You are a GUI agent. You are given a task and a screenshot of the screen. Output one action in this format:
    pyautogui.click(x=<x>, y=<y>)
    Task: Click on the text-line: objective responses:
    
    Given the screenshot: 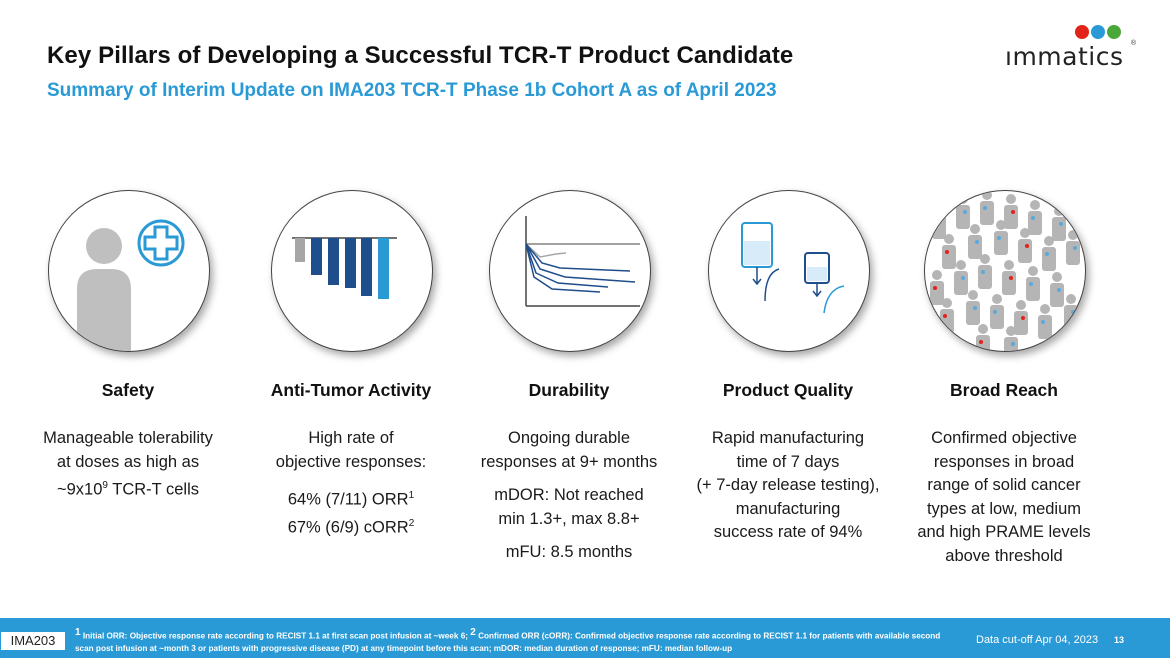 What is the action you would take?
    pyautogui.click(x=351, y=461)
    